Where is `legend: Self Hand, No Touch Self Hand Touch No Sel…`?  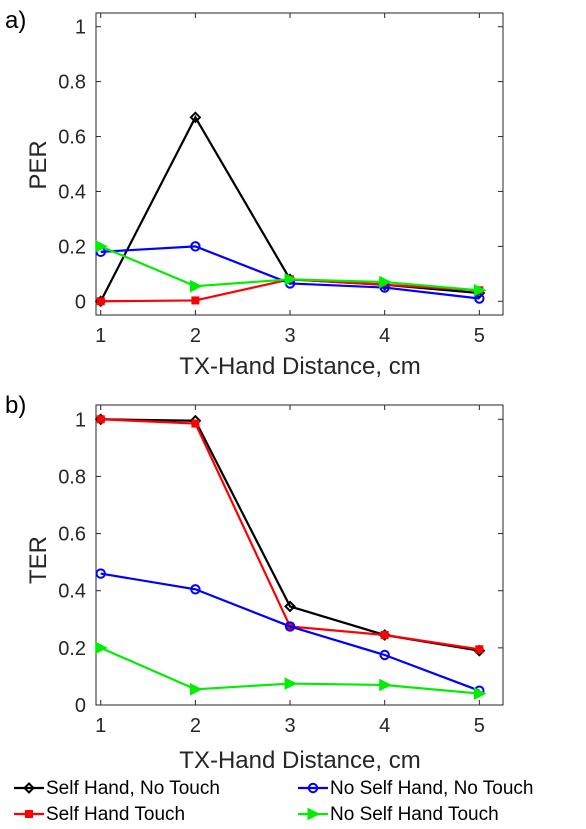 legend: Self Hand, No Touch Self Hand Touch No Sel… is located at coordinates (274, 801).